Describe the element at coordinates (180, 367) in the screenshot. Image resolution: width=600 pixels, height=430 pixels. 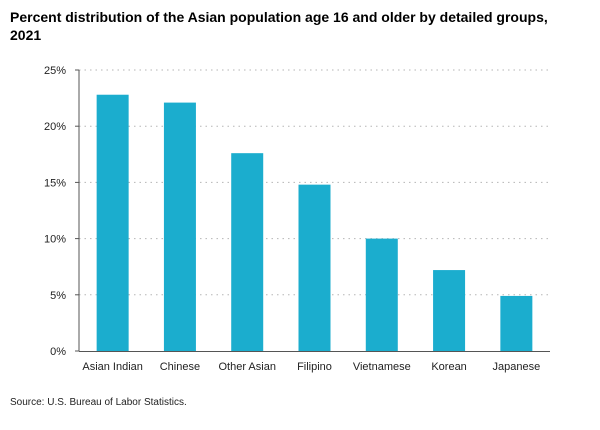
I see `x-tick-label: Chinese` at that location.